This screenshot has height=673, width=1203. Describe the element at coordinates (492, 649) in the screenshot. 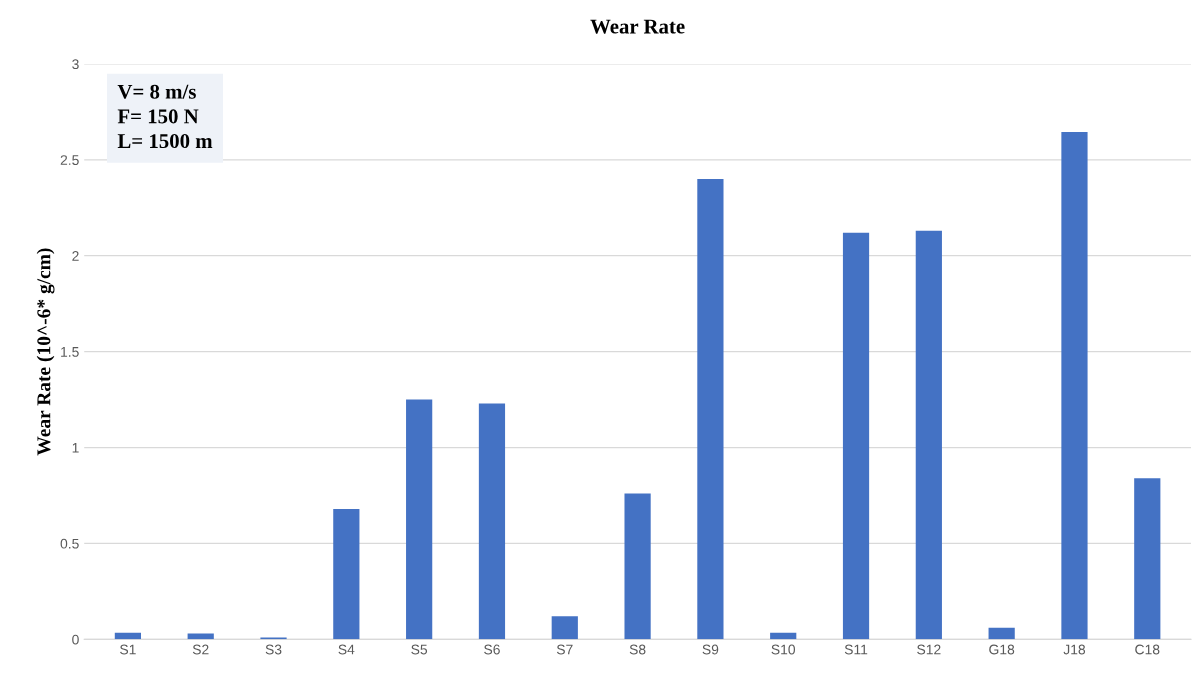

I see `x-tick-label: S6` at that location.